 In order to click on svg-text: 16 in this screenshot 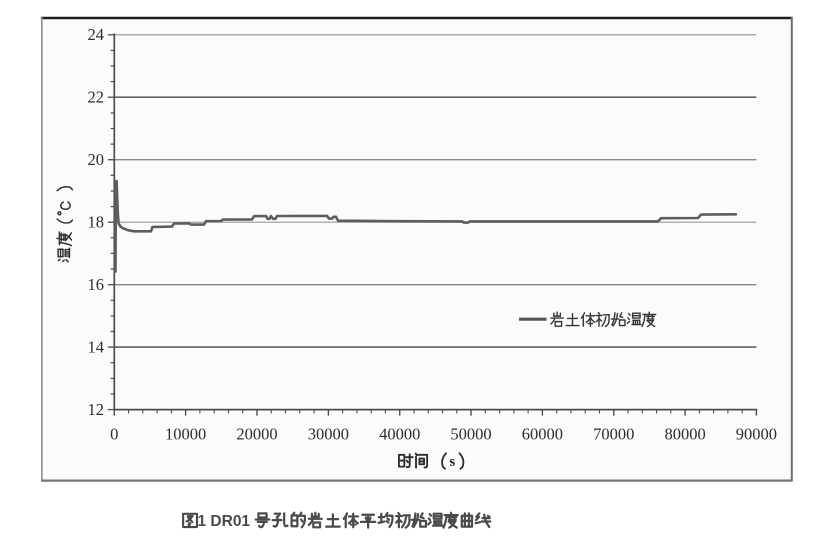, I will do `click(96, 284)`.